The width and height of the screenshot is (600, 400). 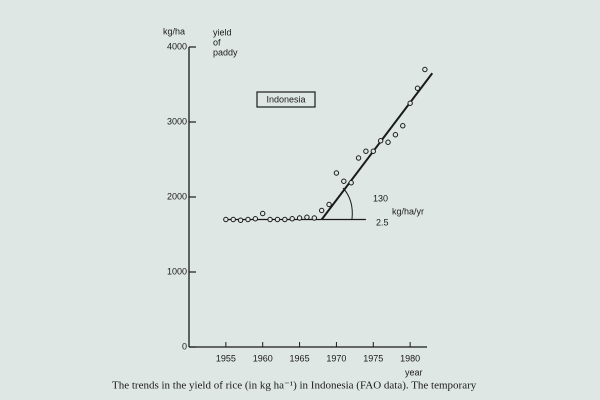 What do you see at coordinates (410, 358) in the screenshot?
I see `x-tick-label: 1980` at bounding box center [410, 358].